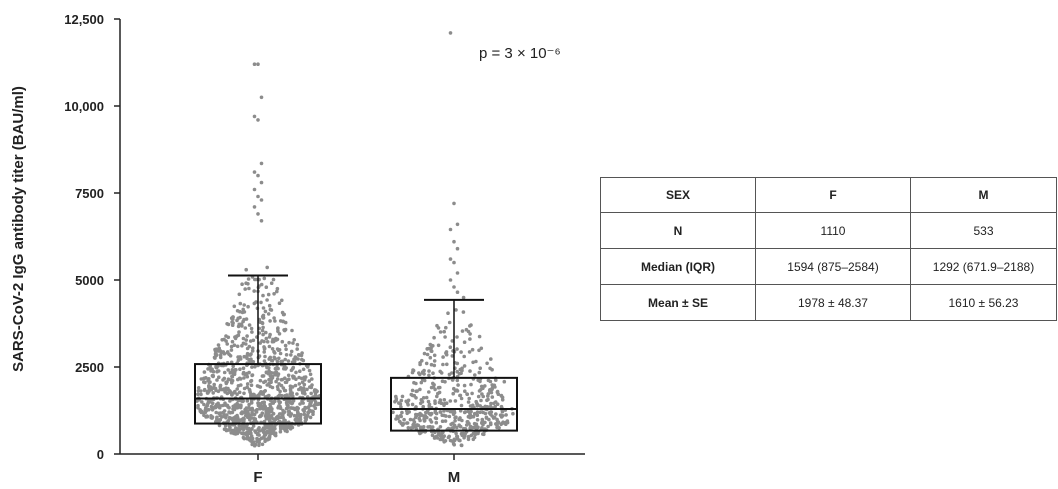  Describe the element at coordinates (678, 266) in the screenshot. I see `table-row-label: Median (IQR)` at that location.